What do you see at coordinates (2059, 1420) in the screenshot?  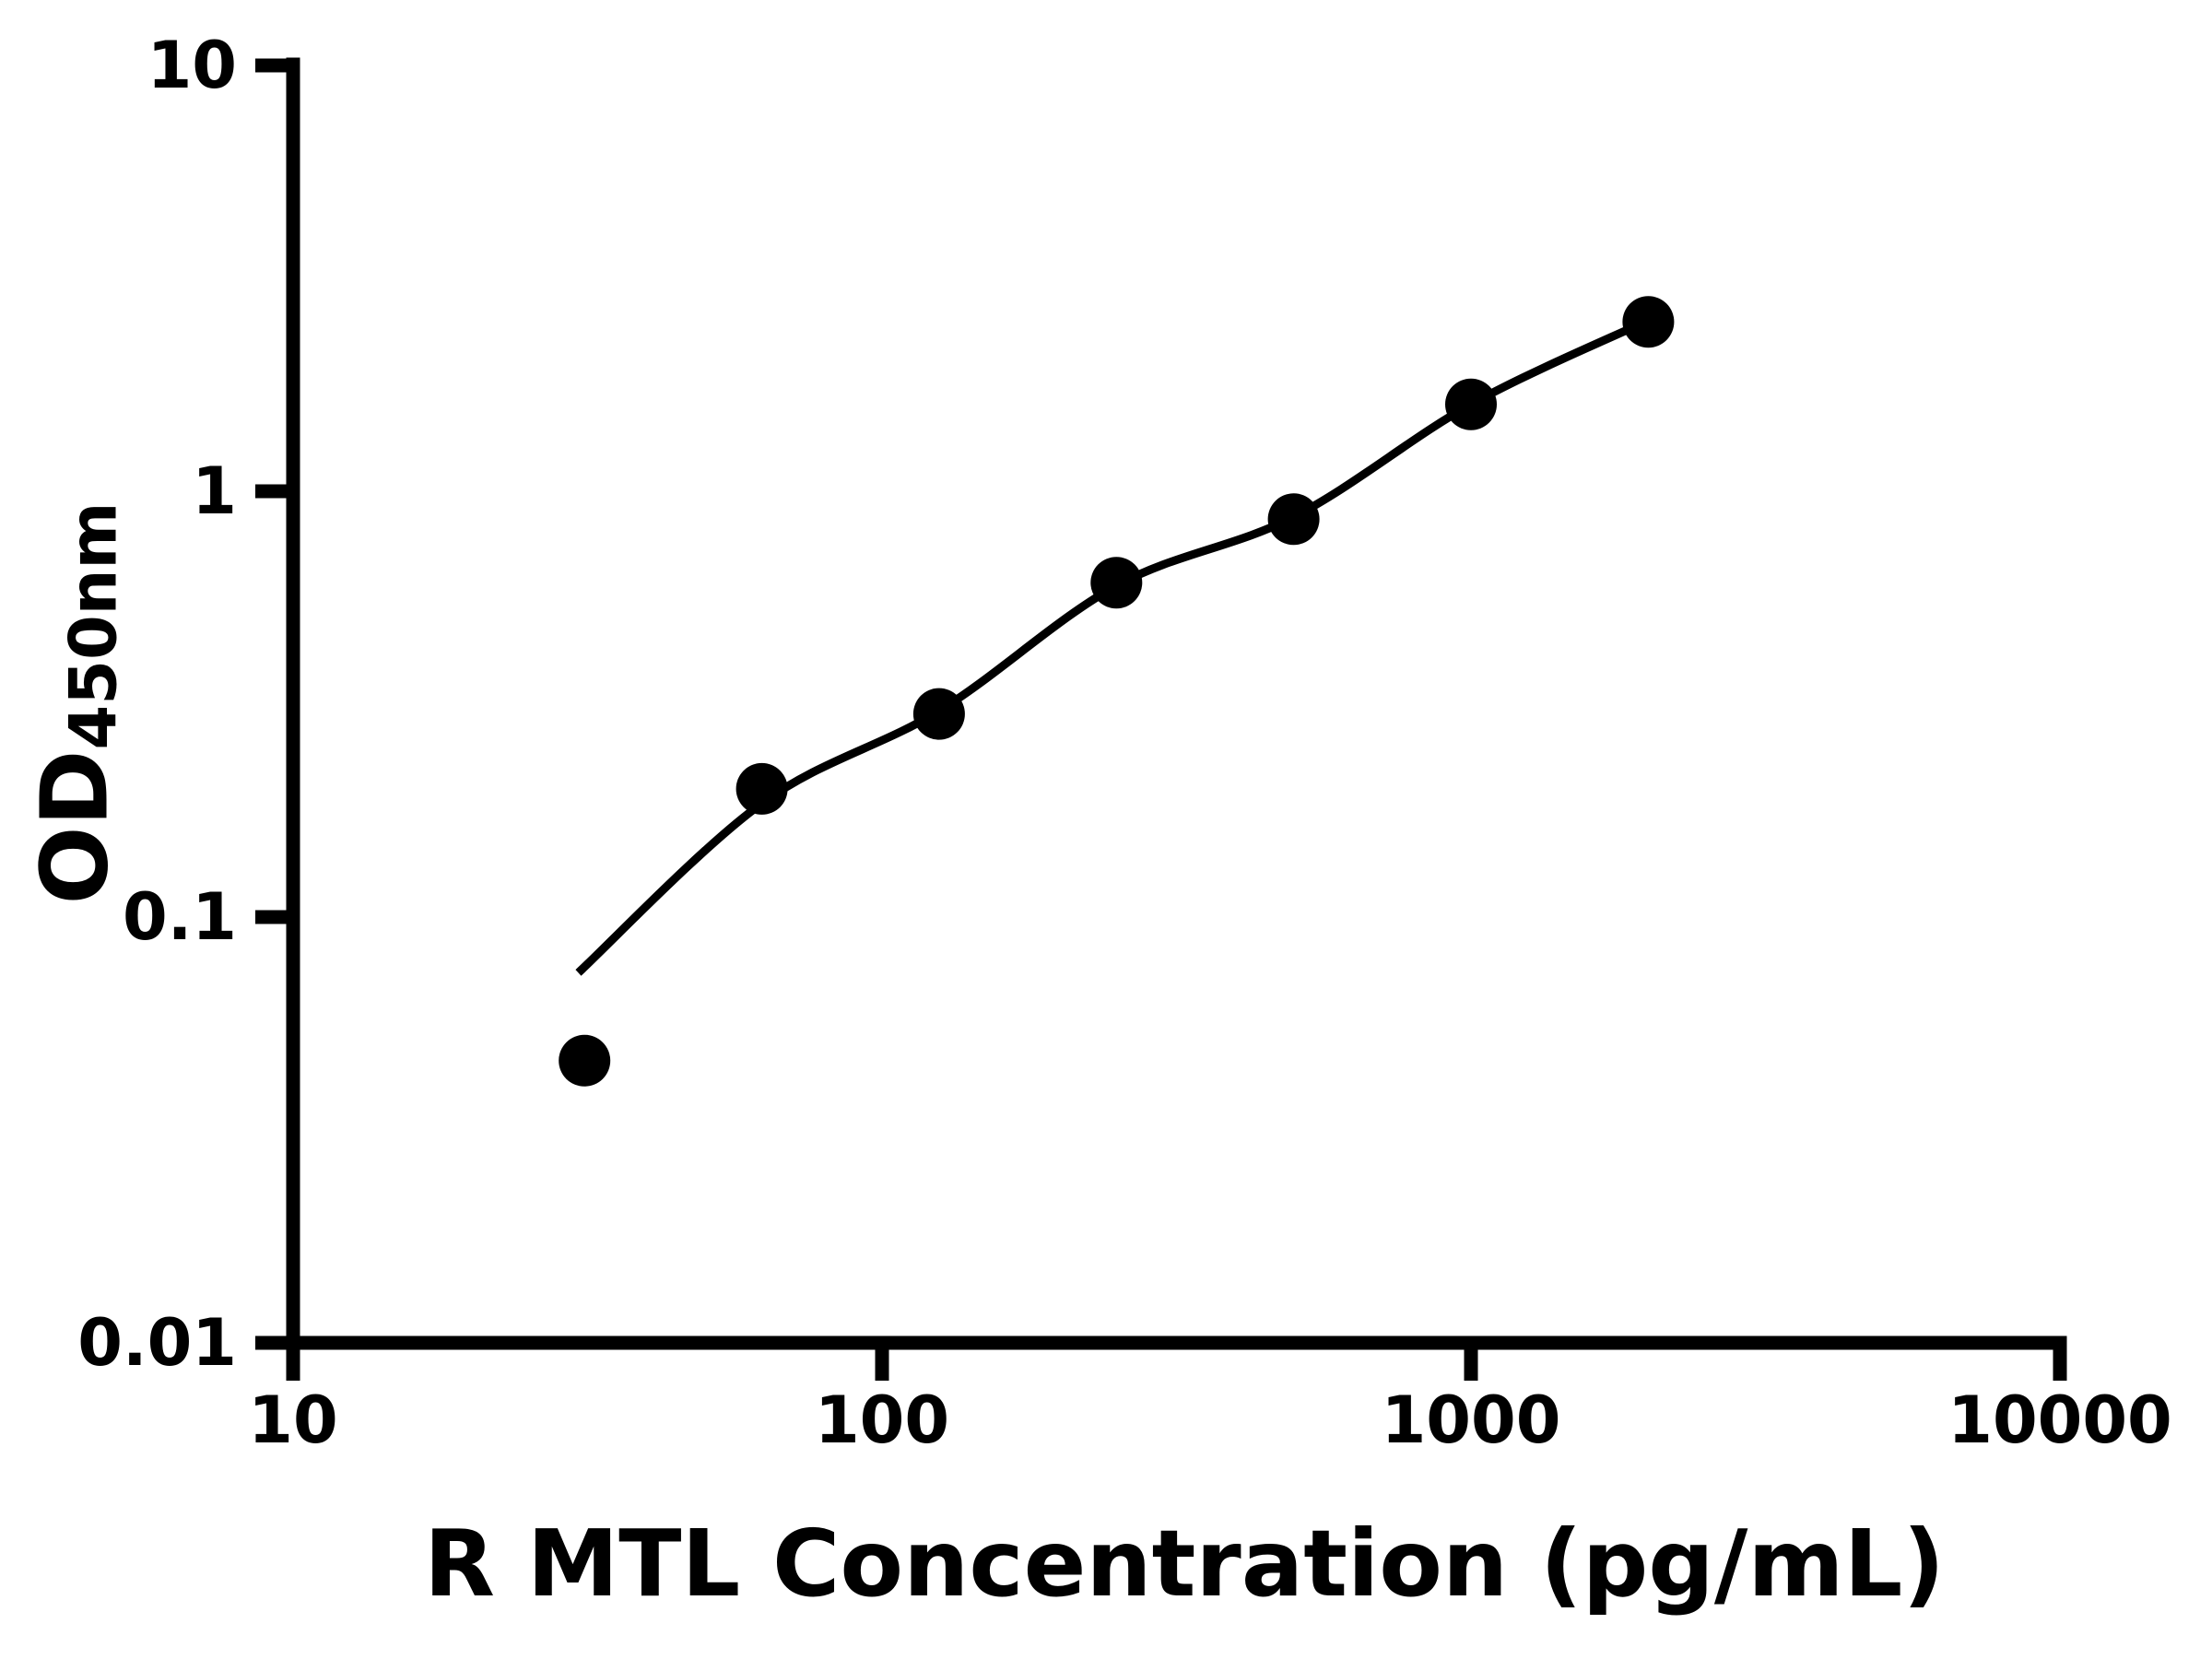 I see `x-tick-label: 10000` at bounding box center [2059, 1420].